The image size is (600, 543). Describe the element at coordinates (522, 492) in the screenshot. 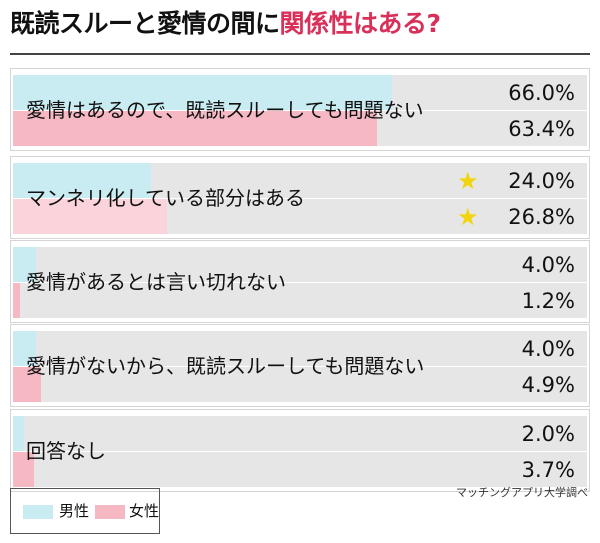

I see `source-note: マッチングアプリ大学調べ` at that location.